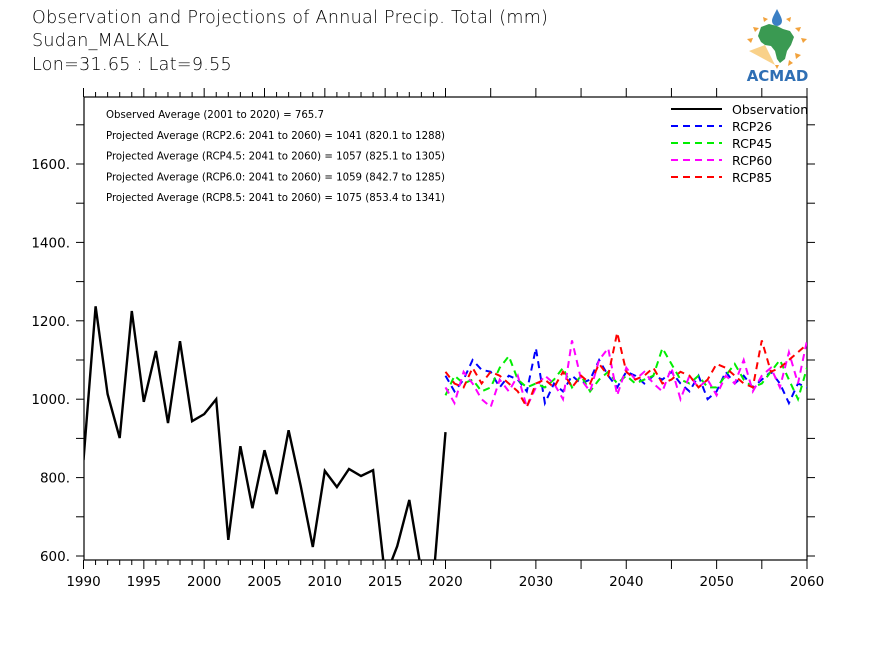 This screenshot has height=659, width=879. Describe the element at coordinates (50, 361) in the screenshot. I see `y-tick-labels: 600. 800. 1000. 1200. 1400. 1600.` at that location.